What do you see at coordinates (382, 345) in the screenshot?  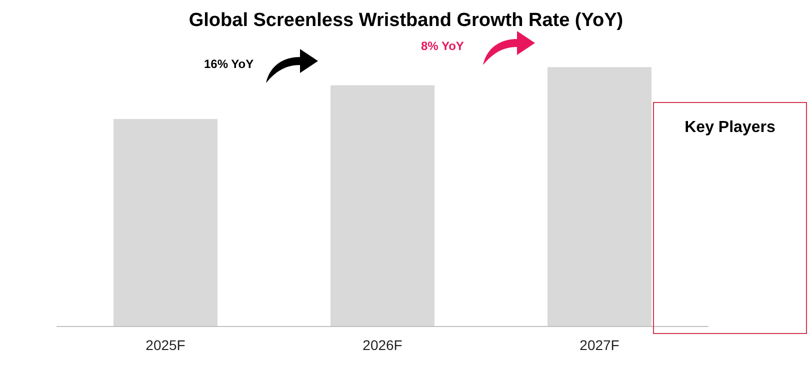 I see `x-tick-label: 2026F` at bounding box center [382, 345].